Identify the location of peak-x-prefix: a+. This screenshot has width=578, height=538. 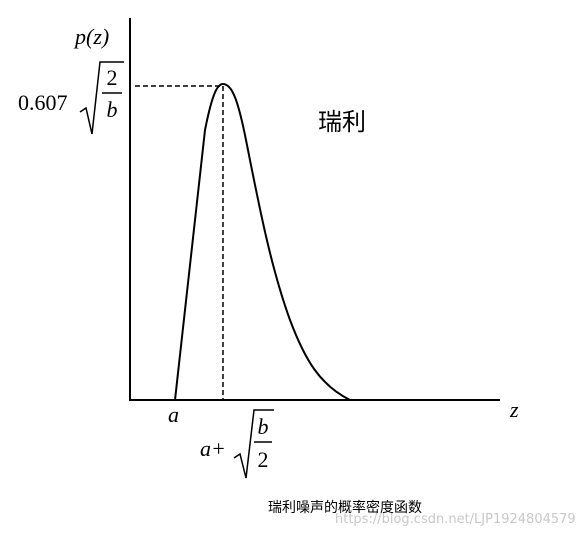
(213, 448).